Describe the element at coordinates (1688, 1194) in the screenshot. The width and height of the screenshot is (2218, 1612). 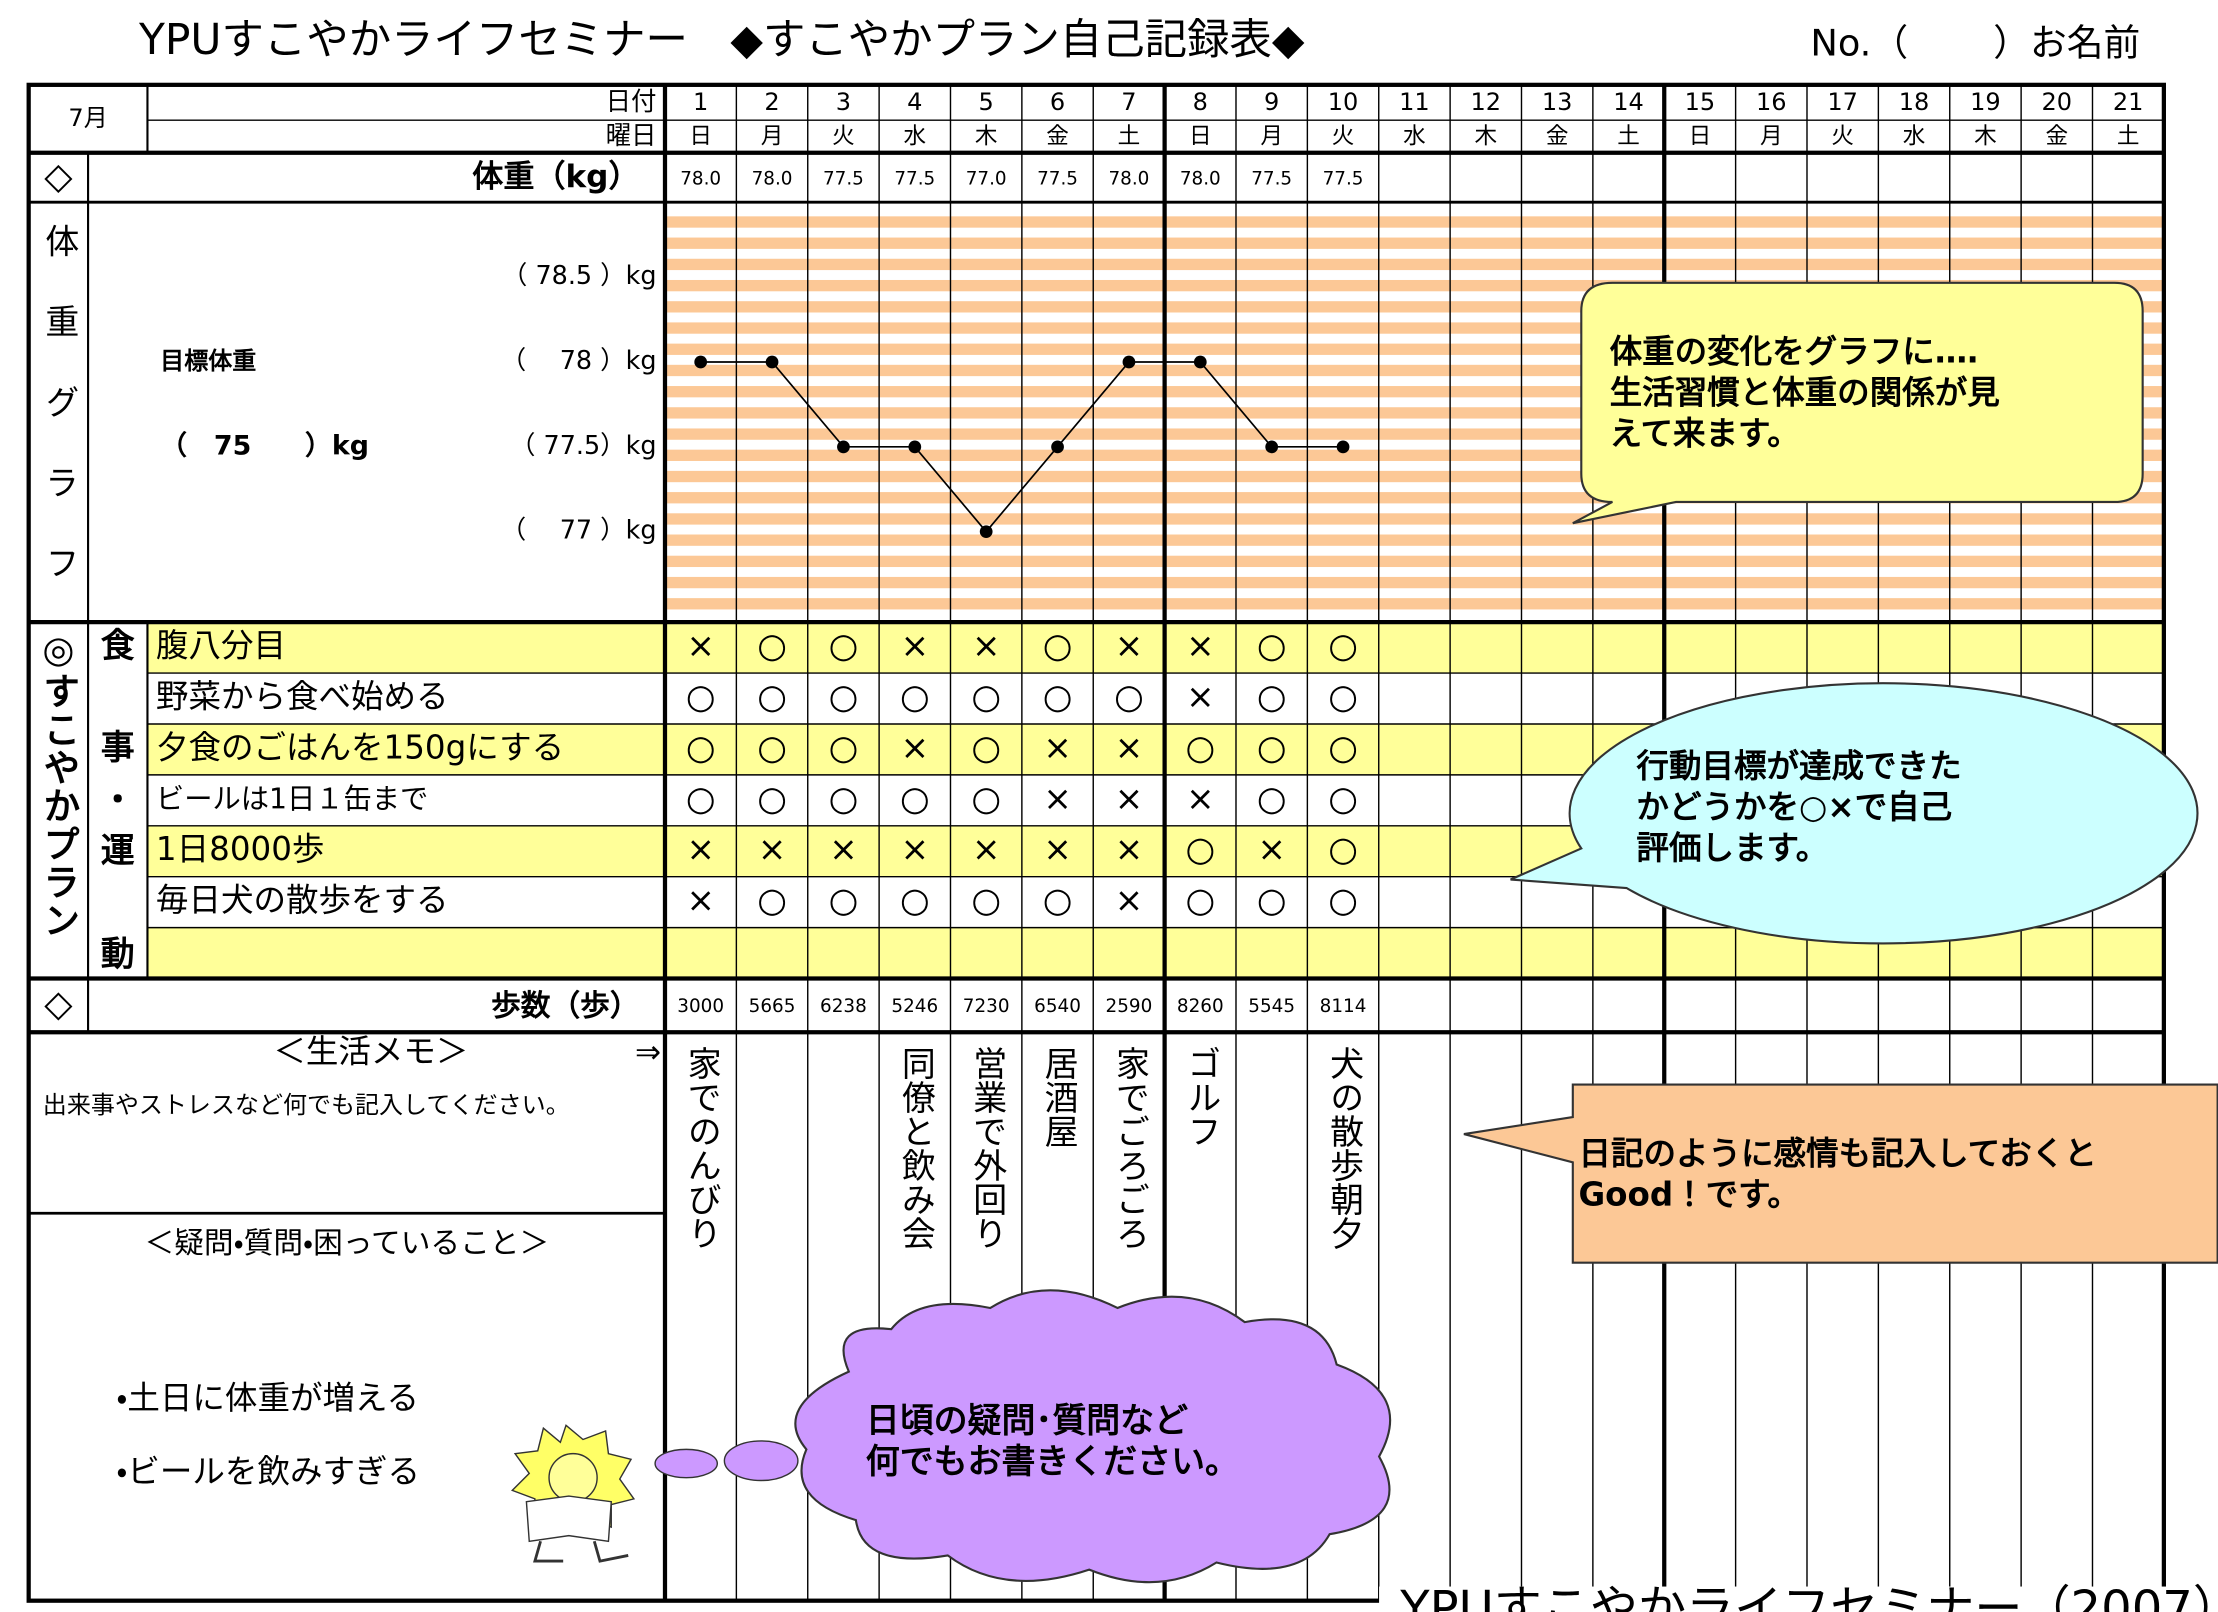
I see `callout-text: Good！です。` at that location.